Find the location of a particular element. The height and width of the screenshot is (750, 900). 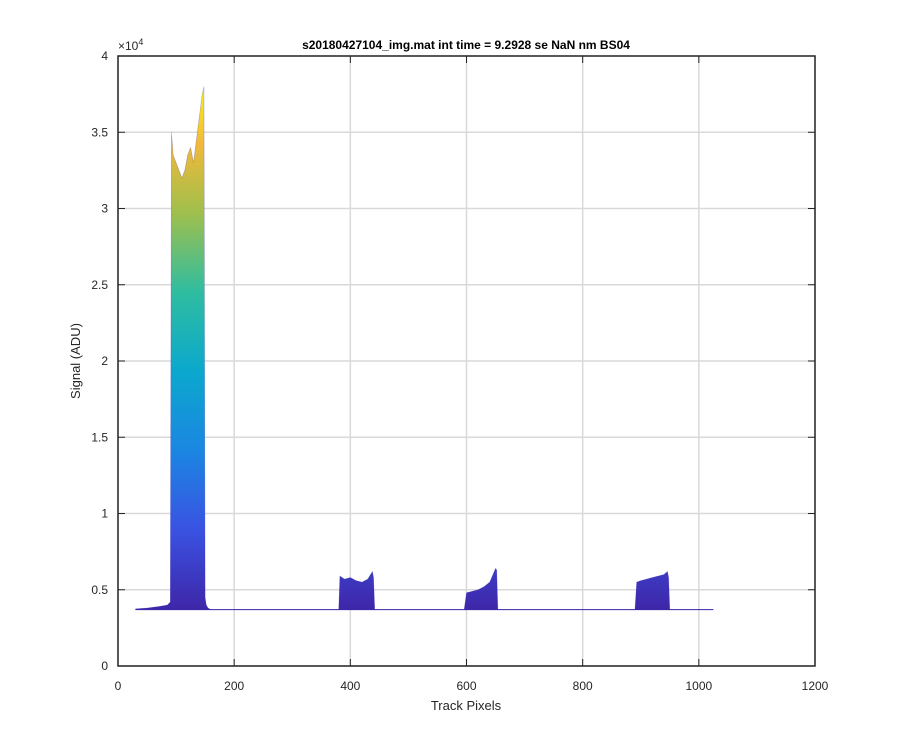

y-tick-label: 2.5 is located at coordinates (99, 285).